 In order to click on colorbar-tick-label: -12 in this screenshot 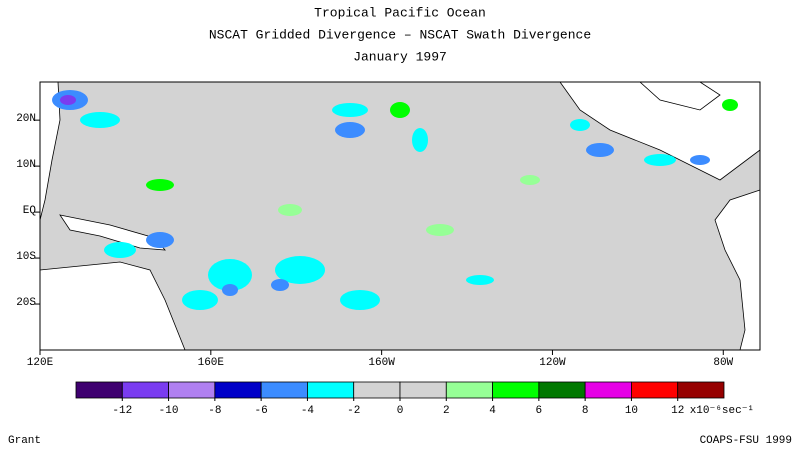, I will do `click(122, 411)`.